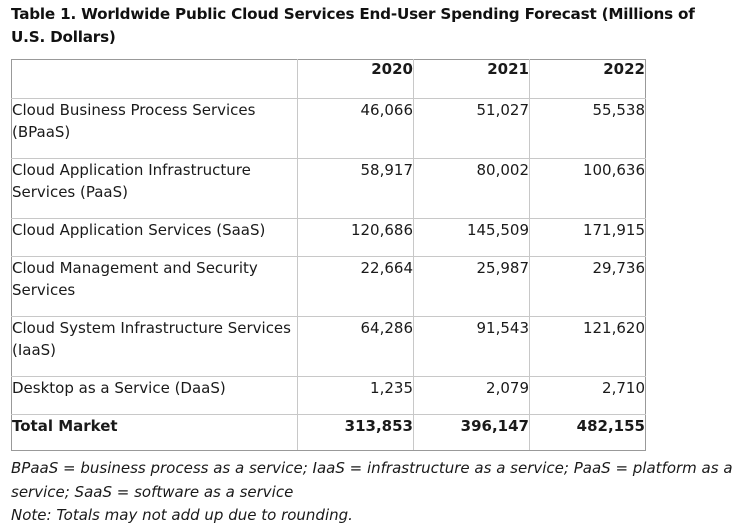 The height and width of the screenshot is (528, 736). I want to click on cell-value: 58,917, so click(355, 188).